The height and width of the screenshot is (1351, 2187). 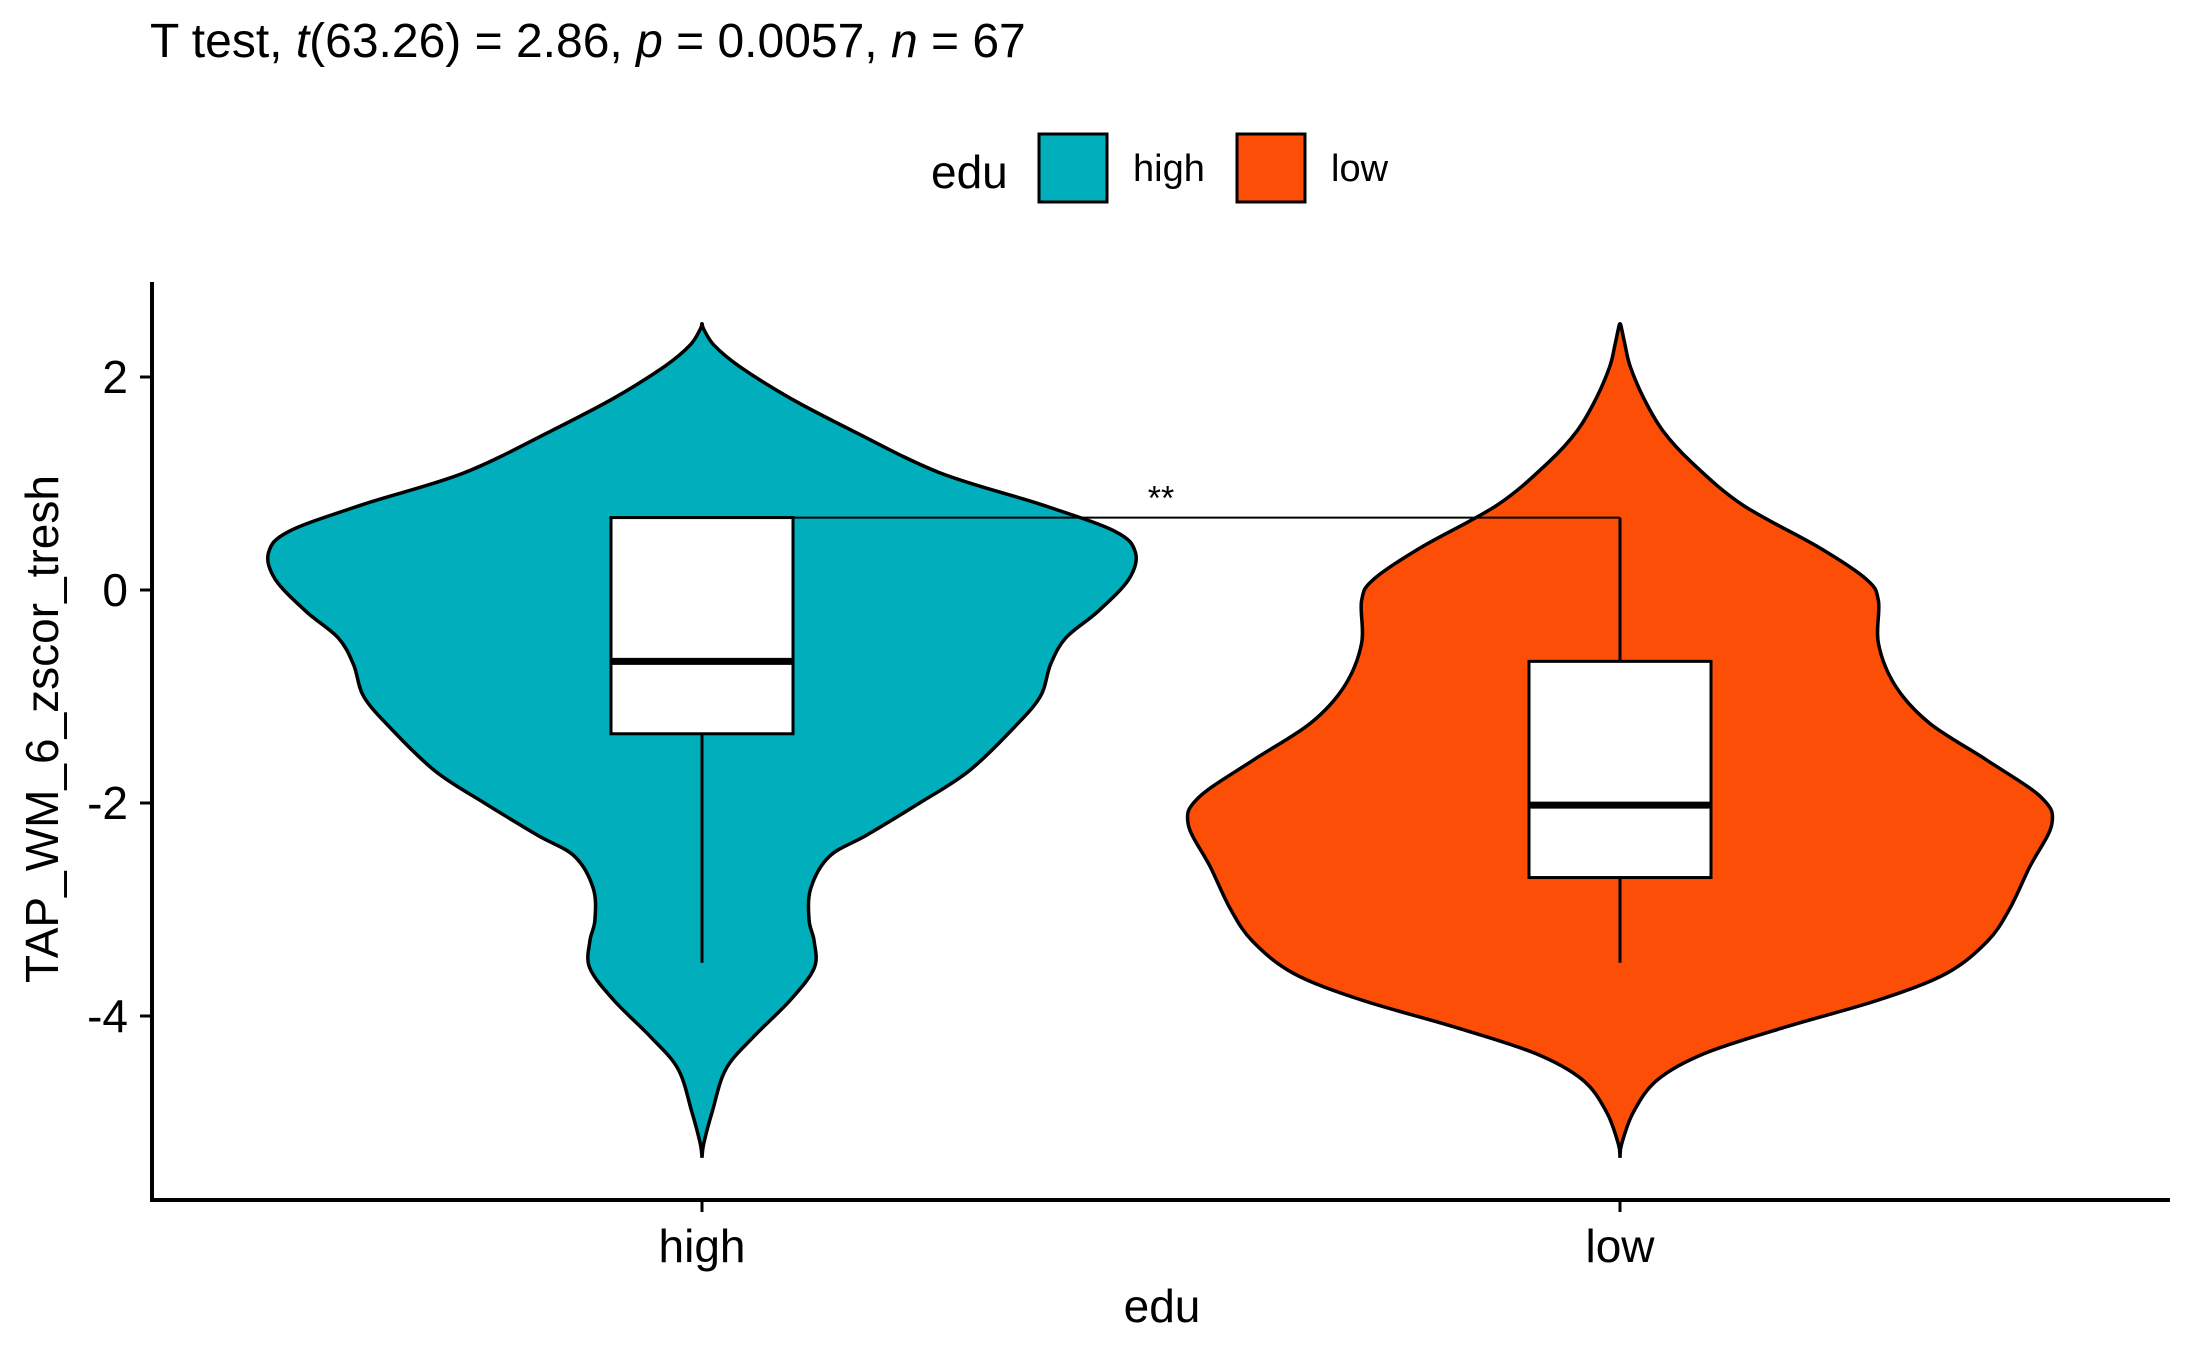 I want to click on legend: edu high low, so click(x=1160, y=168).